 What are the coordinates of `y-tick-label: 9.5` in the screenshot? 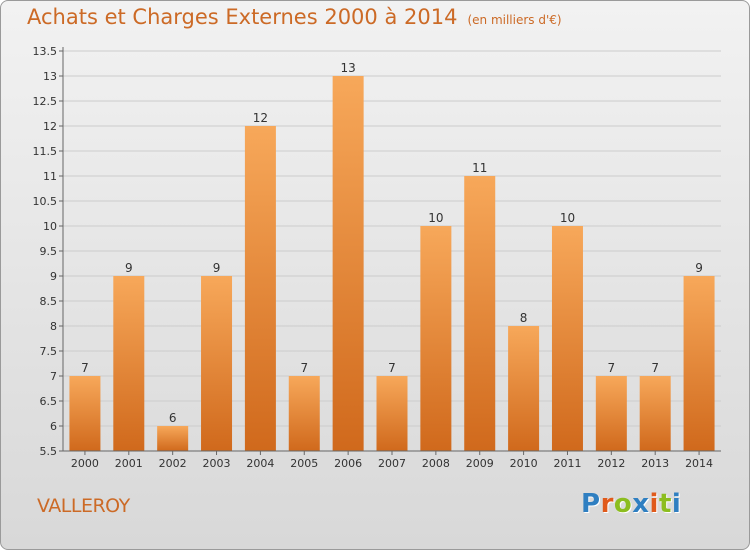 It's located at (49, 251).